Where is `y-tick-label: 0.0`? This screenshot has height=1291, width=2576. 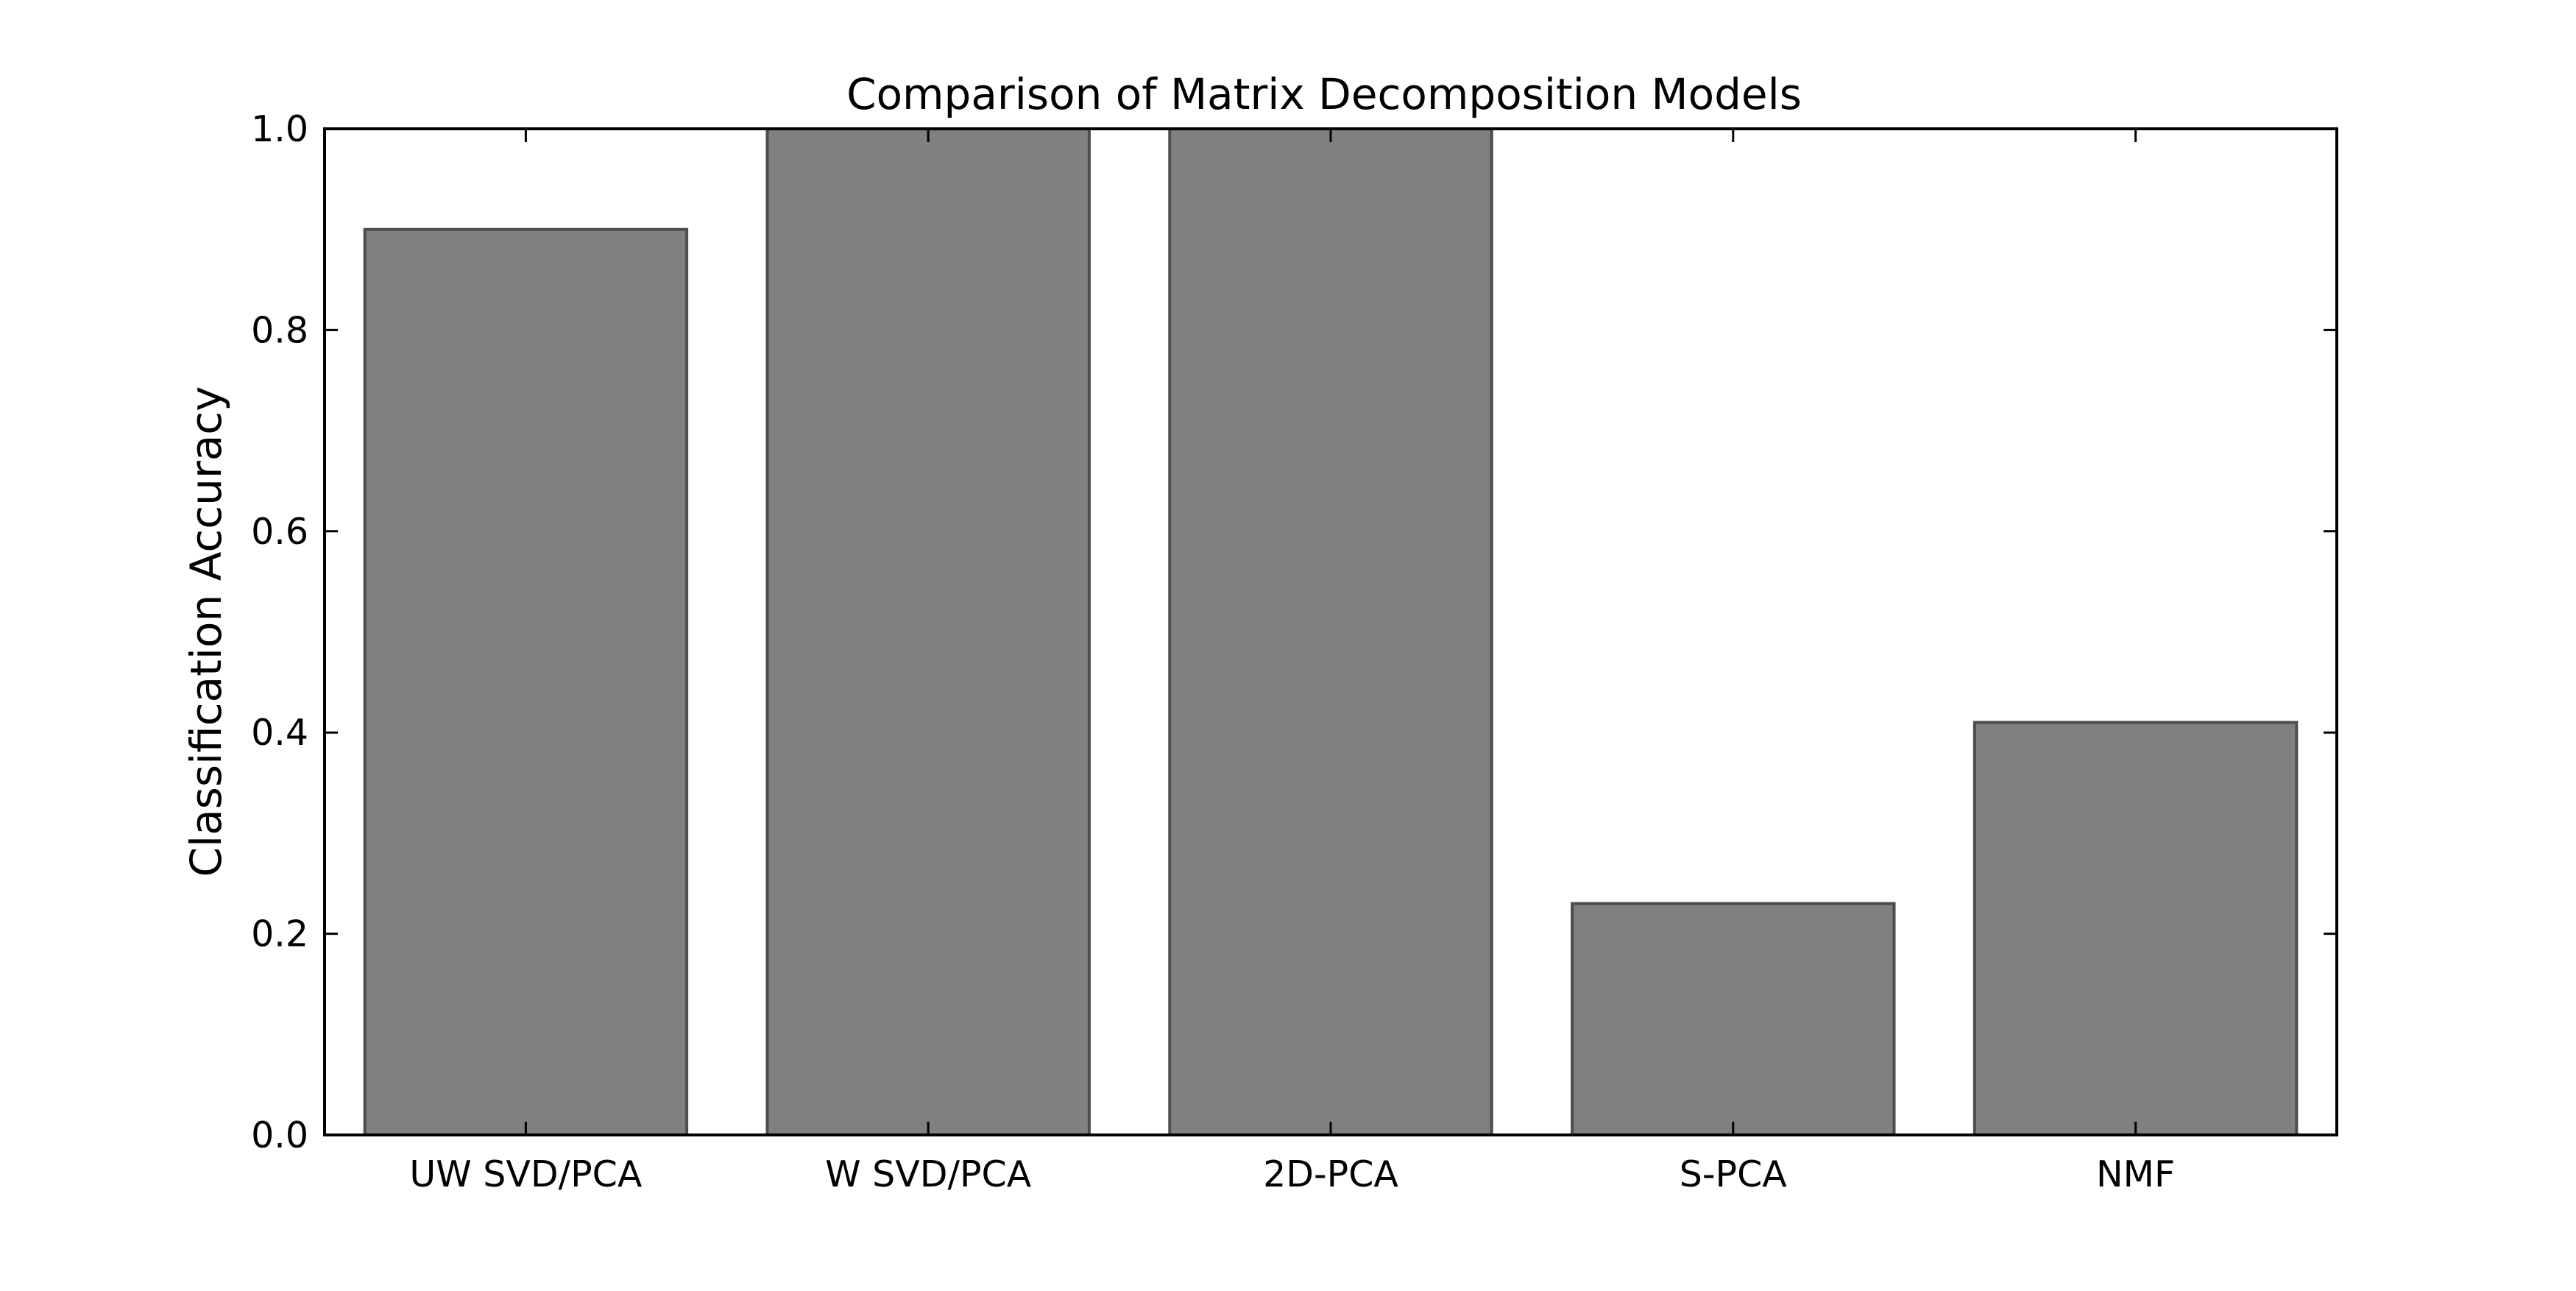 y-tick-label: 0.0 is located at coordinates (279, 1135).